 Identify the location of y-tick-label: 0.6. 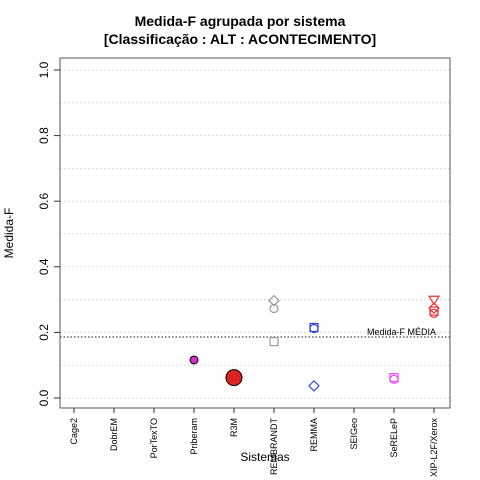
(44, 201).